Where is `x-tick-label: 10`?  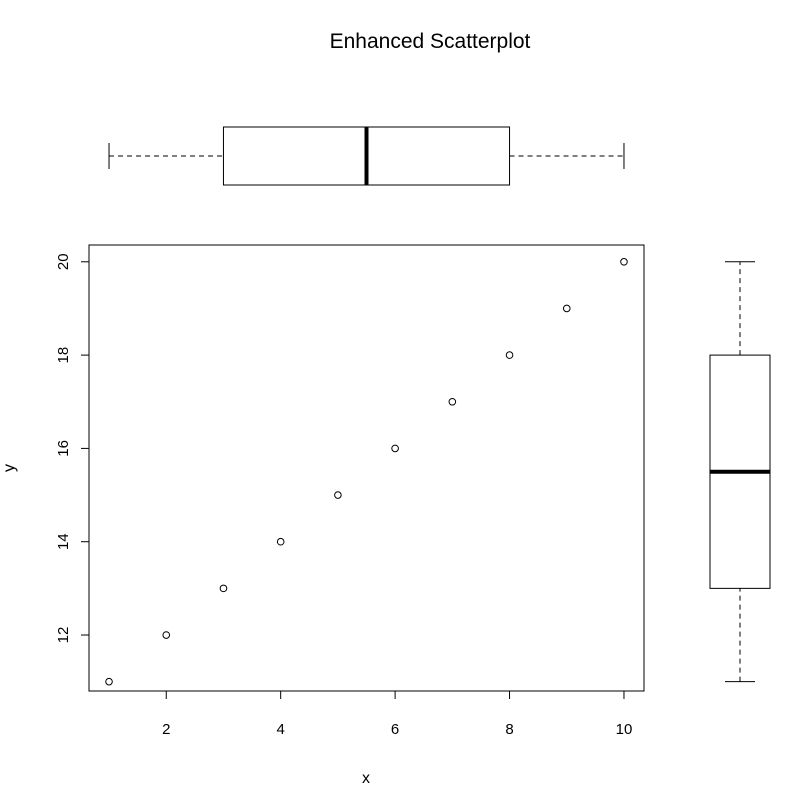
x-tick-label: 10 is located at coordinates (624, 729).